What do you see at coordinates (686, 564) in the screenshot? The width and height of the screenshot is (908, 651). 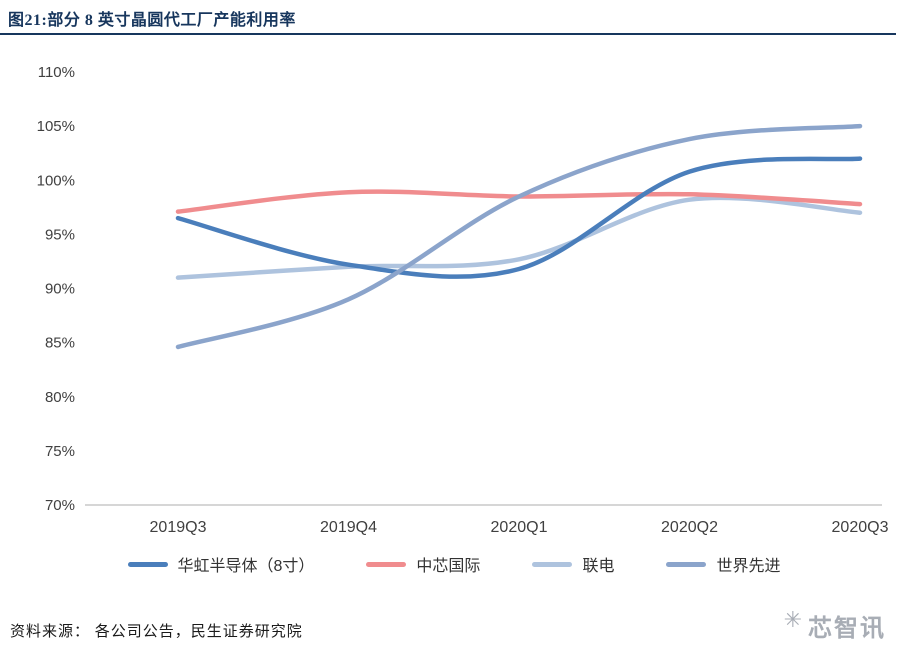 I see `legend-swatch-vanguard` at bounding box center [686, 564].